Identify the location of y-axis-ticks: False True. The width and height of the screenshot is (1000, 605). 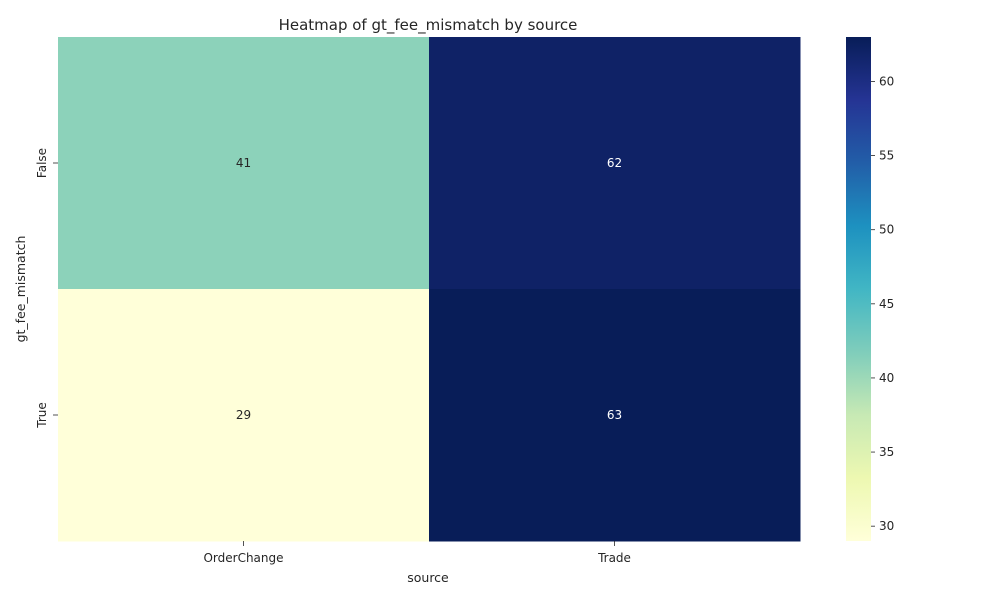
(46, 288).